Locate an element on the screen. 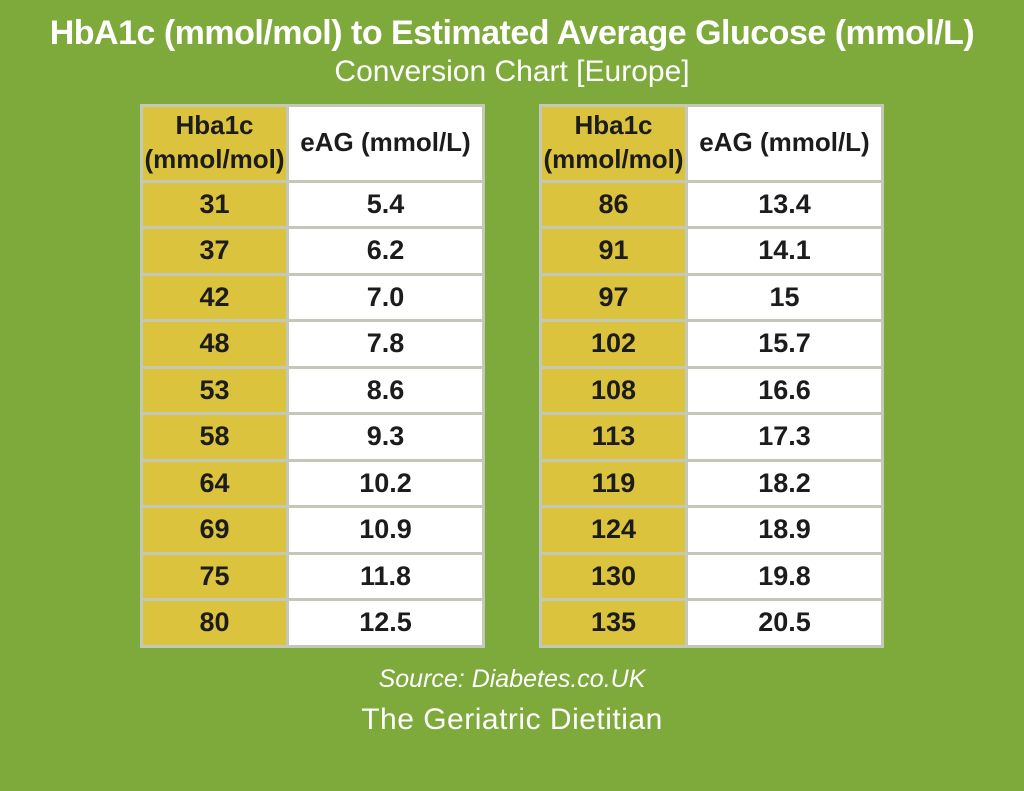  table-row: 80 12.5 is located at coordinates (312, 623).